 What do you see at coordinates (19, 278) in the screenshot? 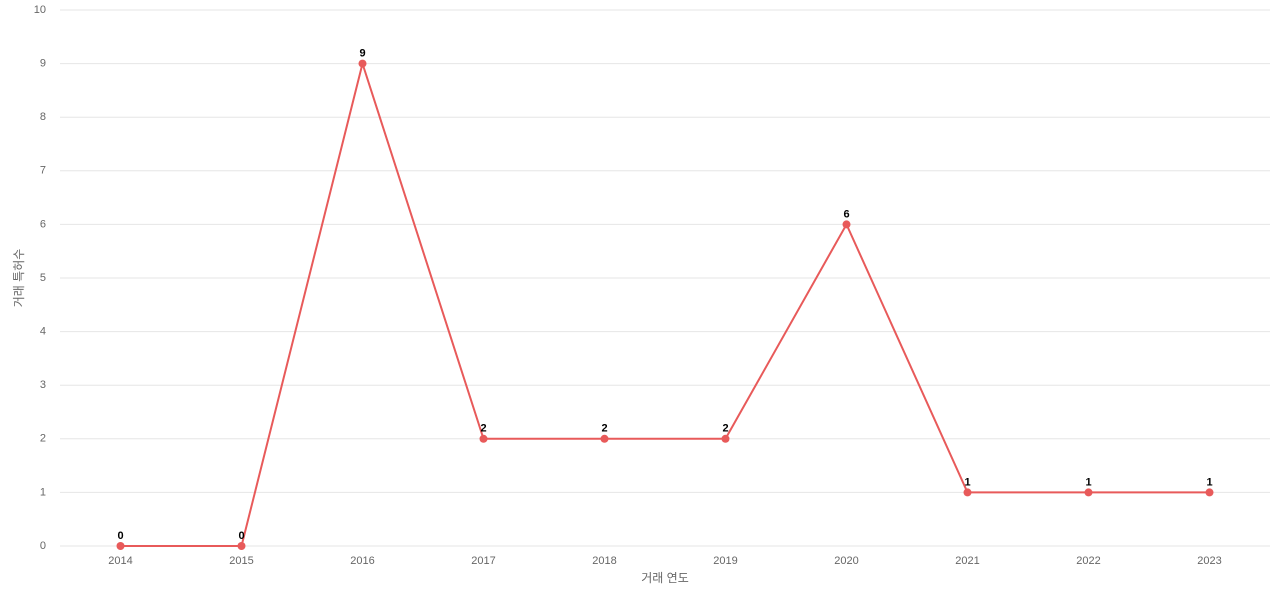
I see `y-axis-title: 거래 특허수` at bounding box center [19, 278].